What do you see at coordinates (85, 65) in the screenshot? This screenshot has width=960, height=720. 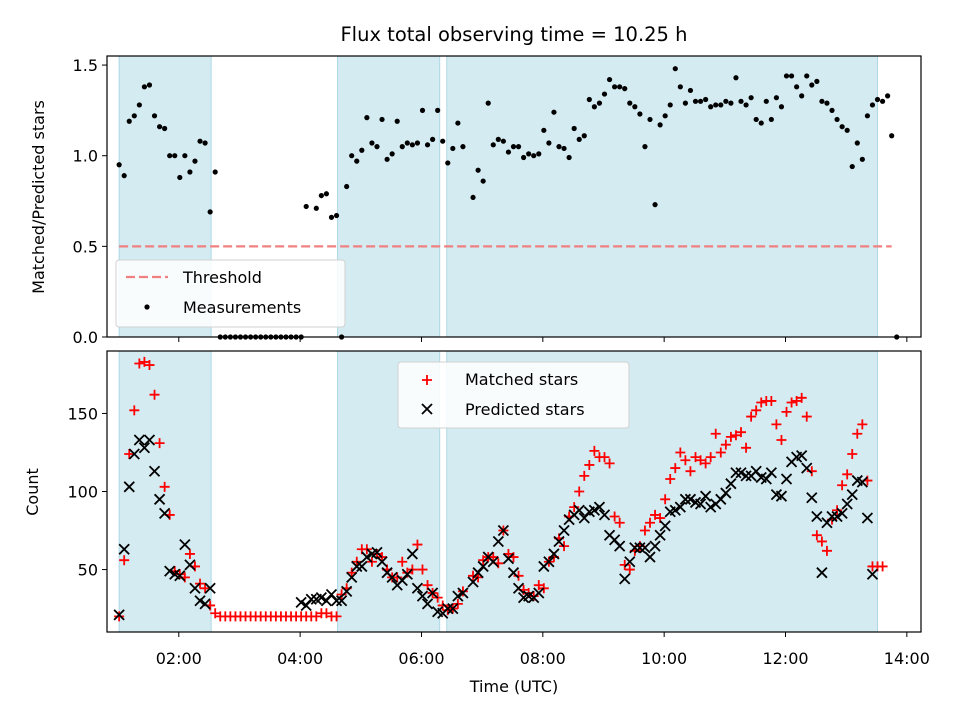 I see `top-ytick-label: 1.5` at bounding box center [85, 65].